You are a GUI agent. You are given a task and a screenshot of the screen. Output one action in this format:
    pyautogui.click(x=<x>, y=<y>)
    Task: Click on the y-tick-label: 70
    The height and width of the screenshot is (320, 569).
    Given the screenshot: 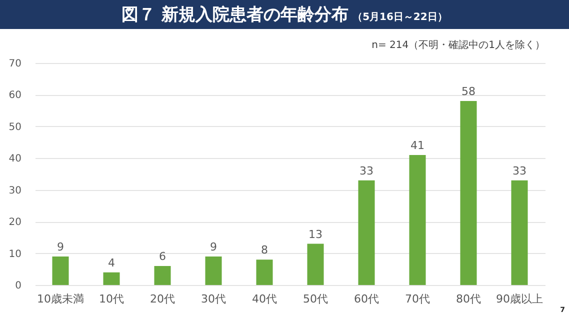 What is the action you would take?
    pyautogui.click(x=15, y=64)
    